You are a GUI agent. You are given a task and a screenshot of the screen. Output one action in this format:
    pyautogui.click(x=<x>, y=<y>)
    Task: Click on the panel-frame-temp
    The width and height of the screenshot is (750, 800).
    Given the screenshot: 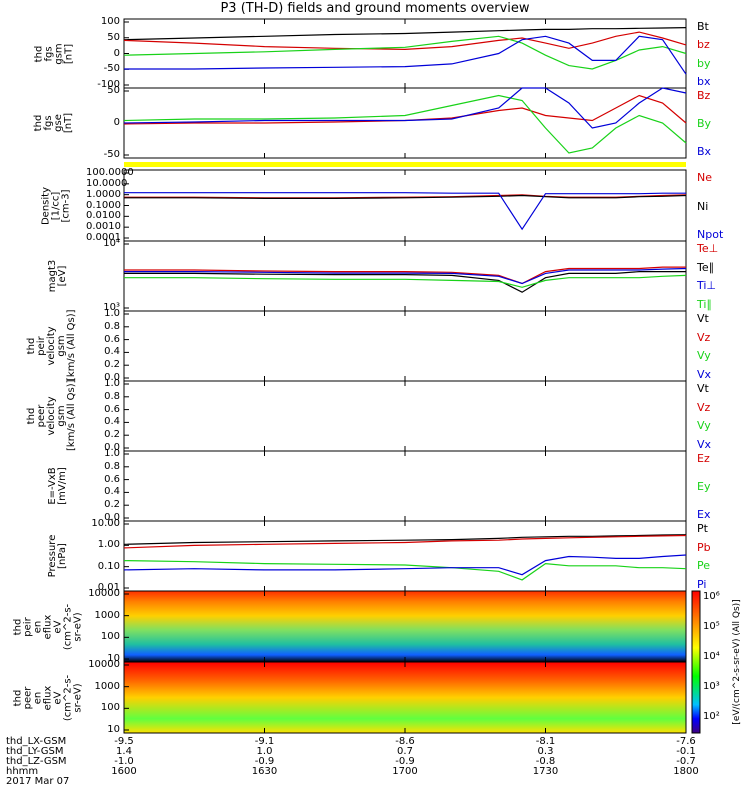 What is the action you would take?
    pyautogui.click(x=405, y=276)
    